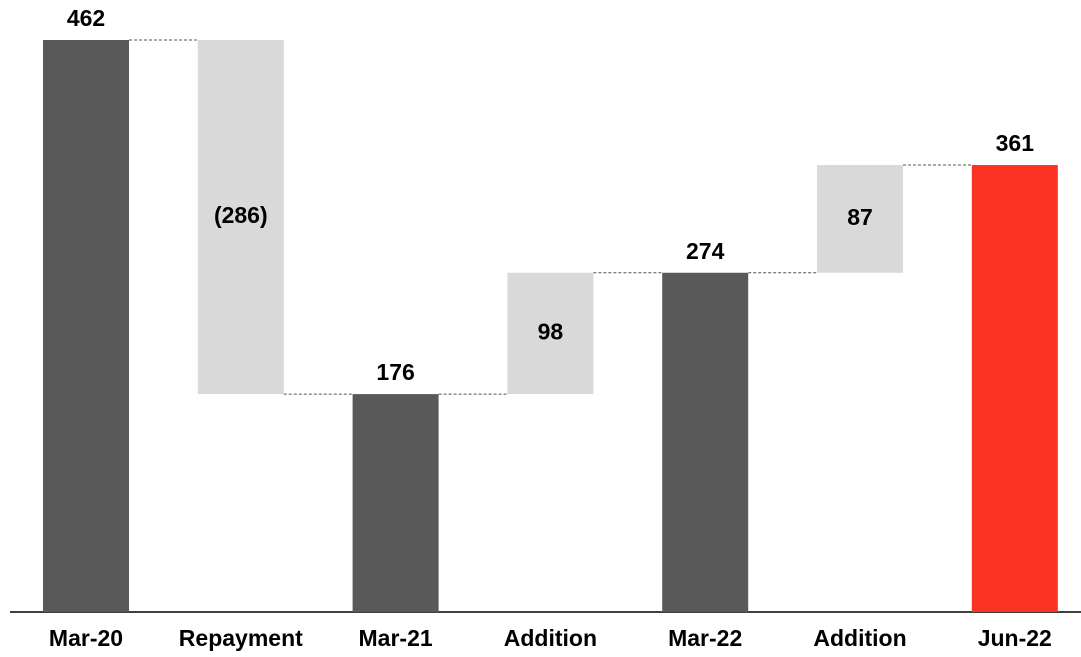  What do you see at coordinates (705, 251) in the screenshot?
I see `value-label: 274` at bounding box center [705, 251].